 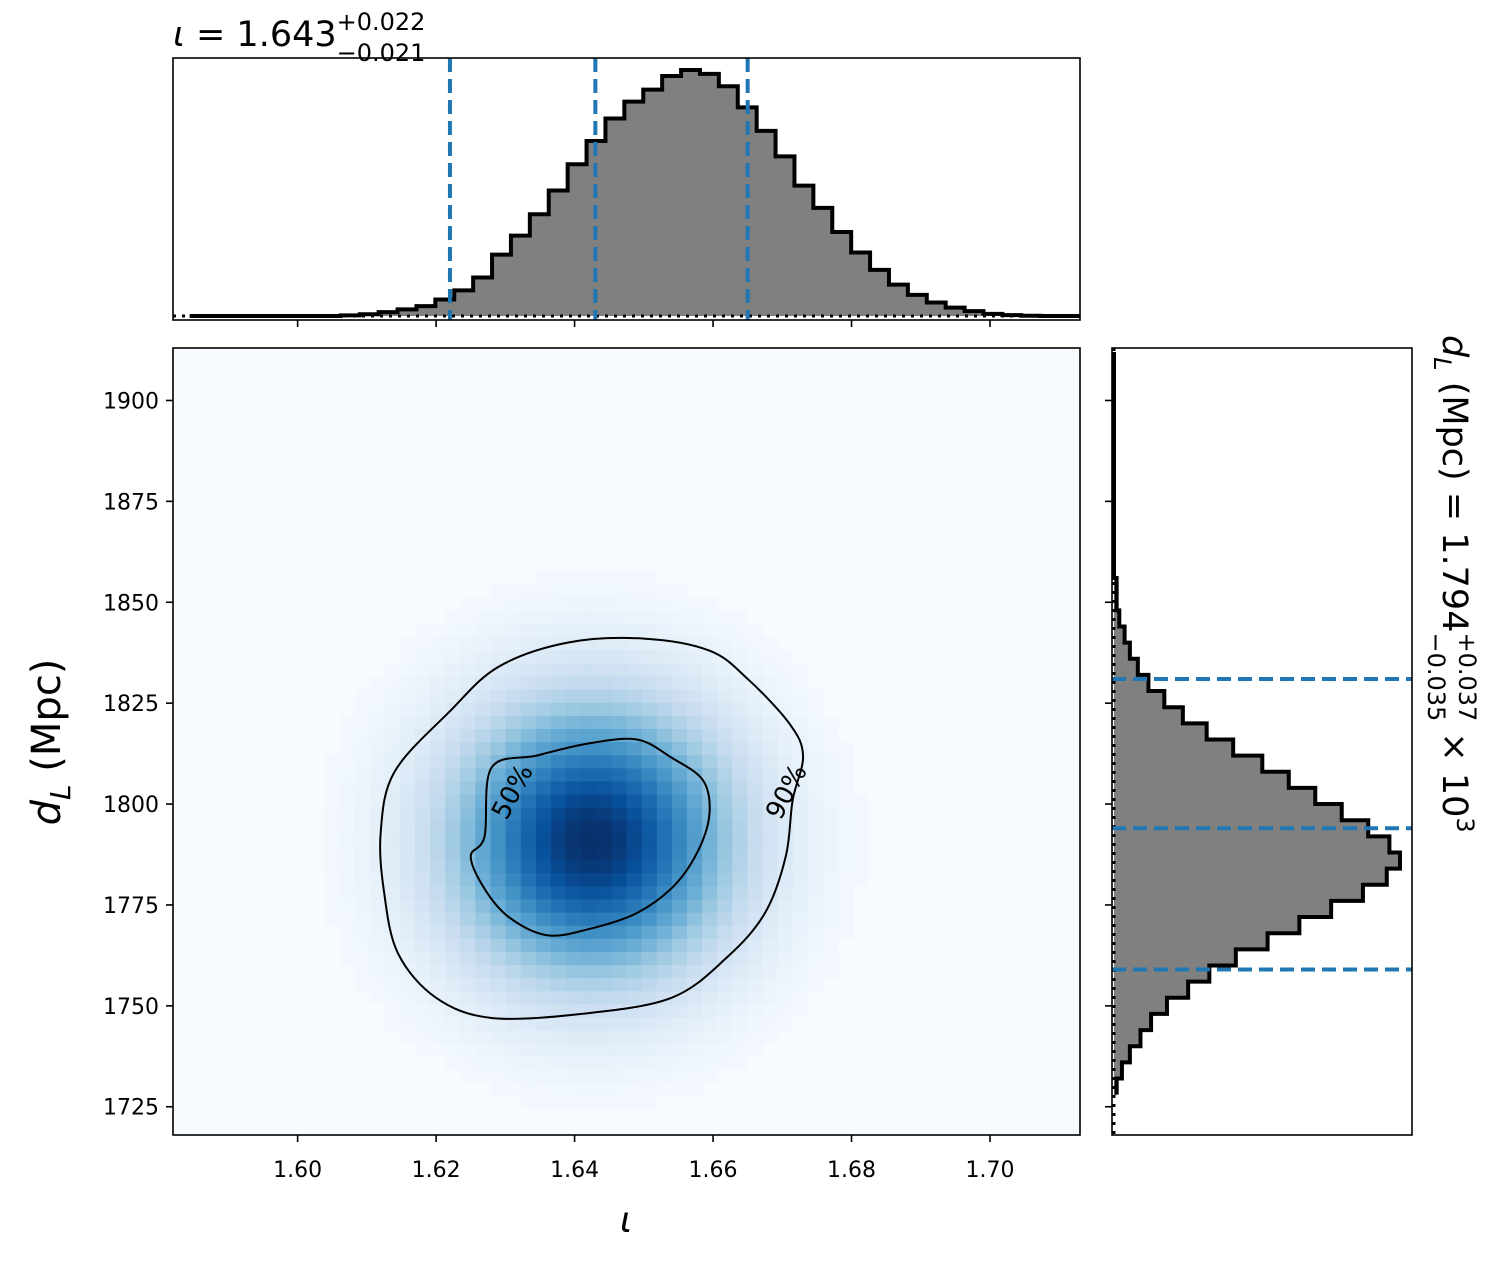 I want to click on x-tick-label: 1.68, so click(x=851, y=1170).